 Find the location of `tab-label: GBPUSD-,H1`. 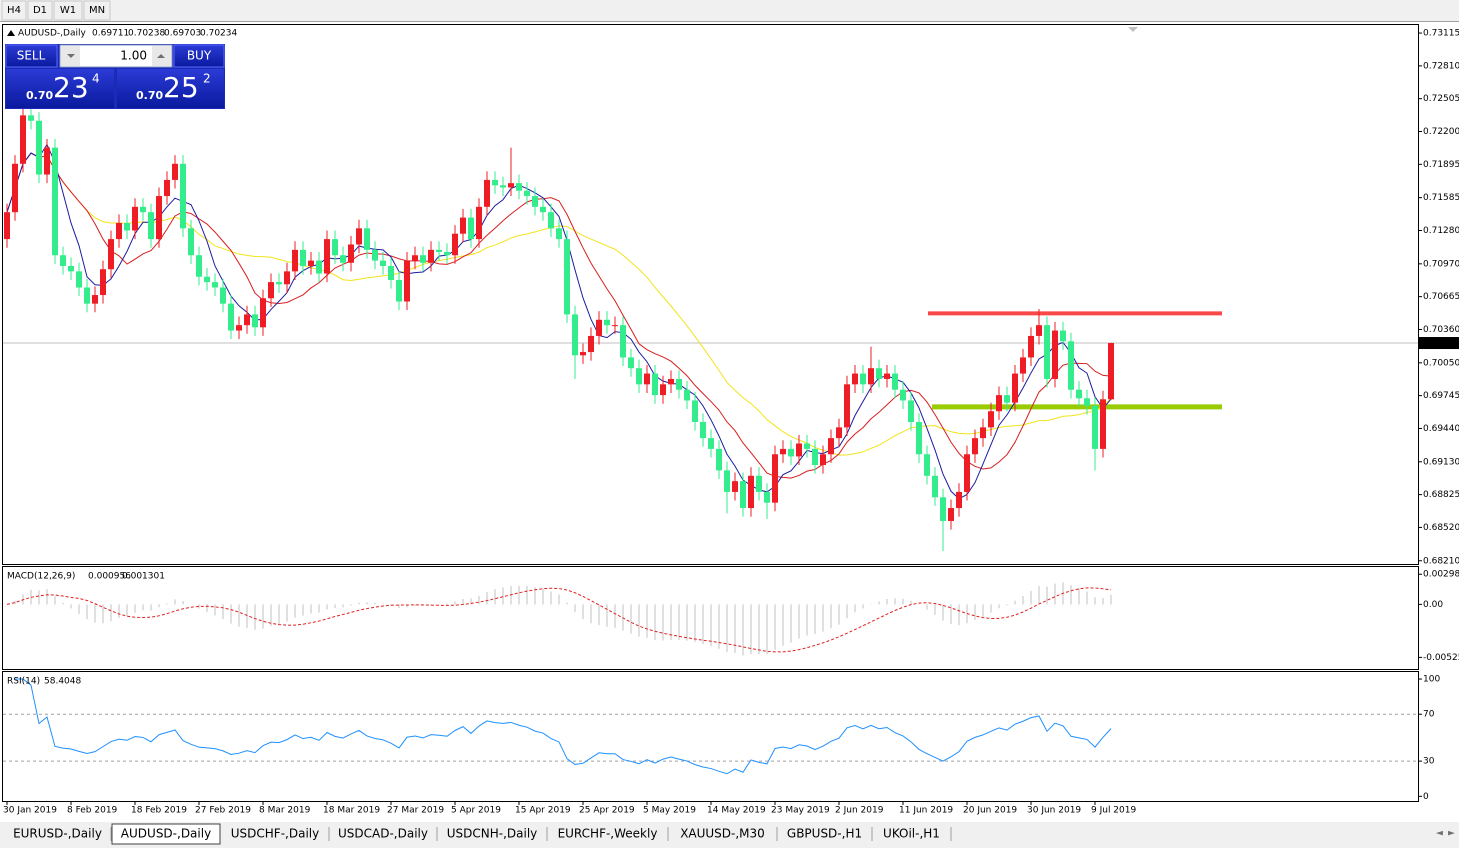

tab-label: GBPUSD-,H1 is located at coordinates (824, 834).